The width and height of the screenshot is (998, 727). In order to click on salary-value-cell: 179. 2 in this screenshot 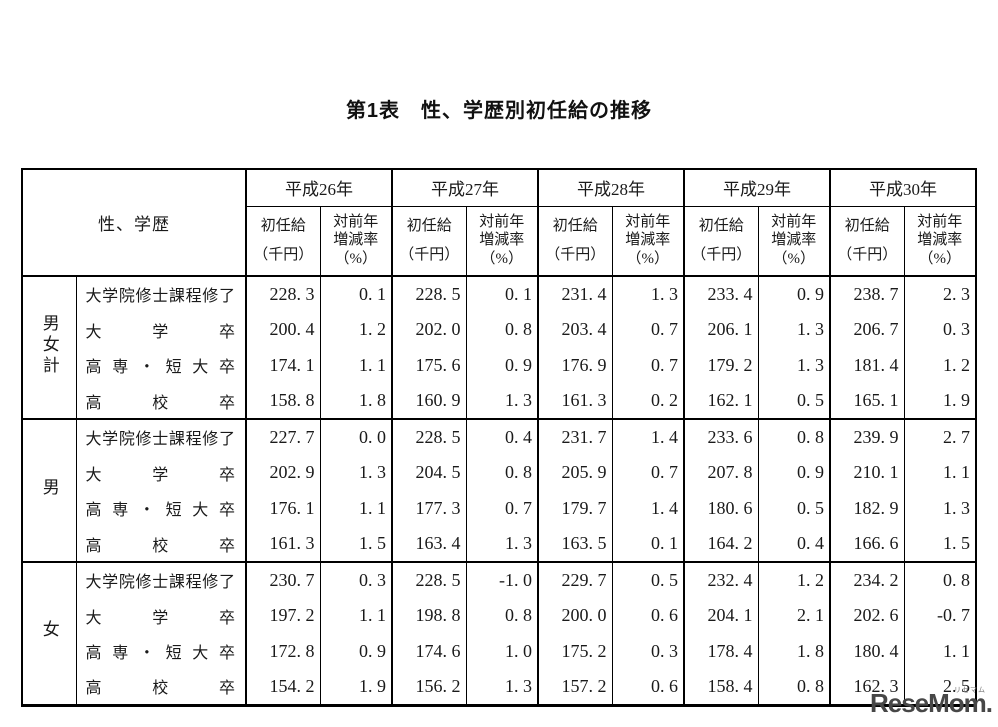, I will do `click(720, 365)`.